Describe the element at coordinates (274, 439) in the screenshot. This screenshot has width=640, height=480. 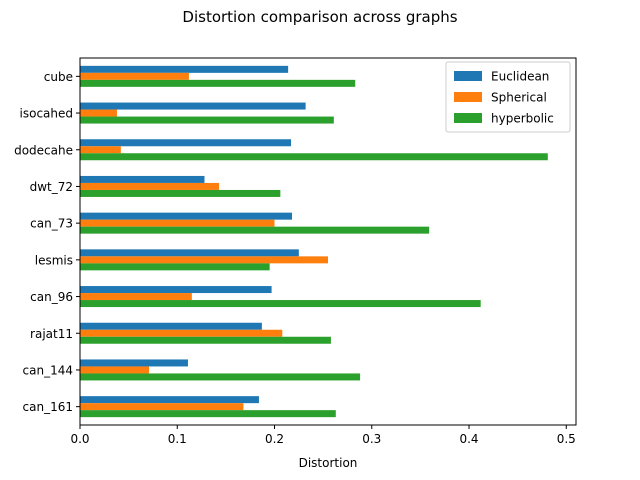
I see `x-tick-label: 0.2` at that location.